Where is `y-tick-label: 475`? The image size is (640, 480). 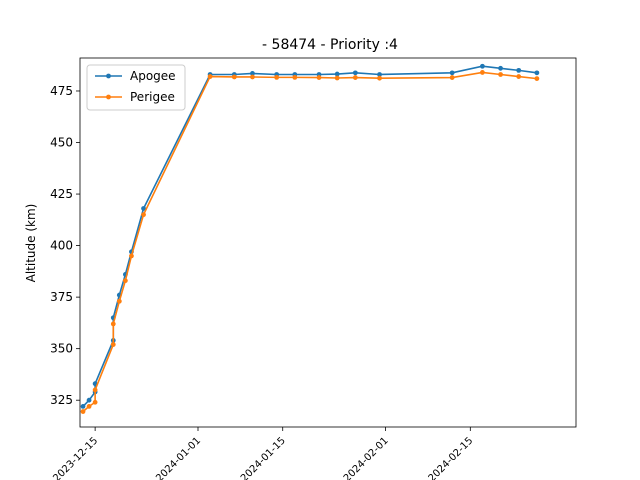 y-tick-label: 475 is located at coordinates (61, 91).